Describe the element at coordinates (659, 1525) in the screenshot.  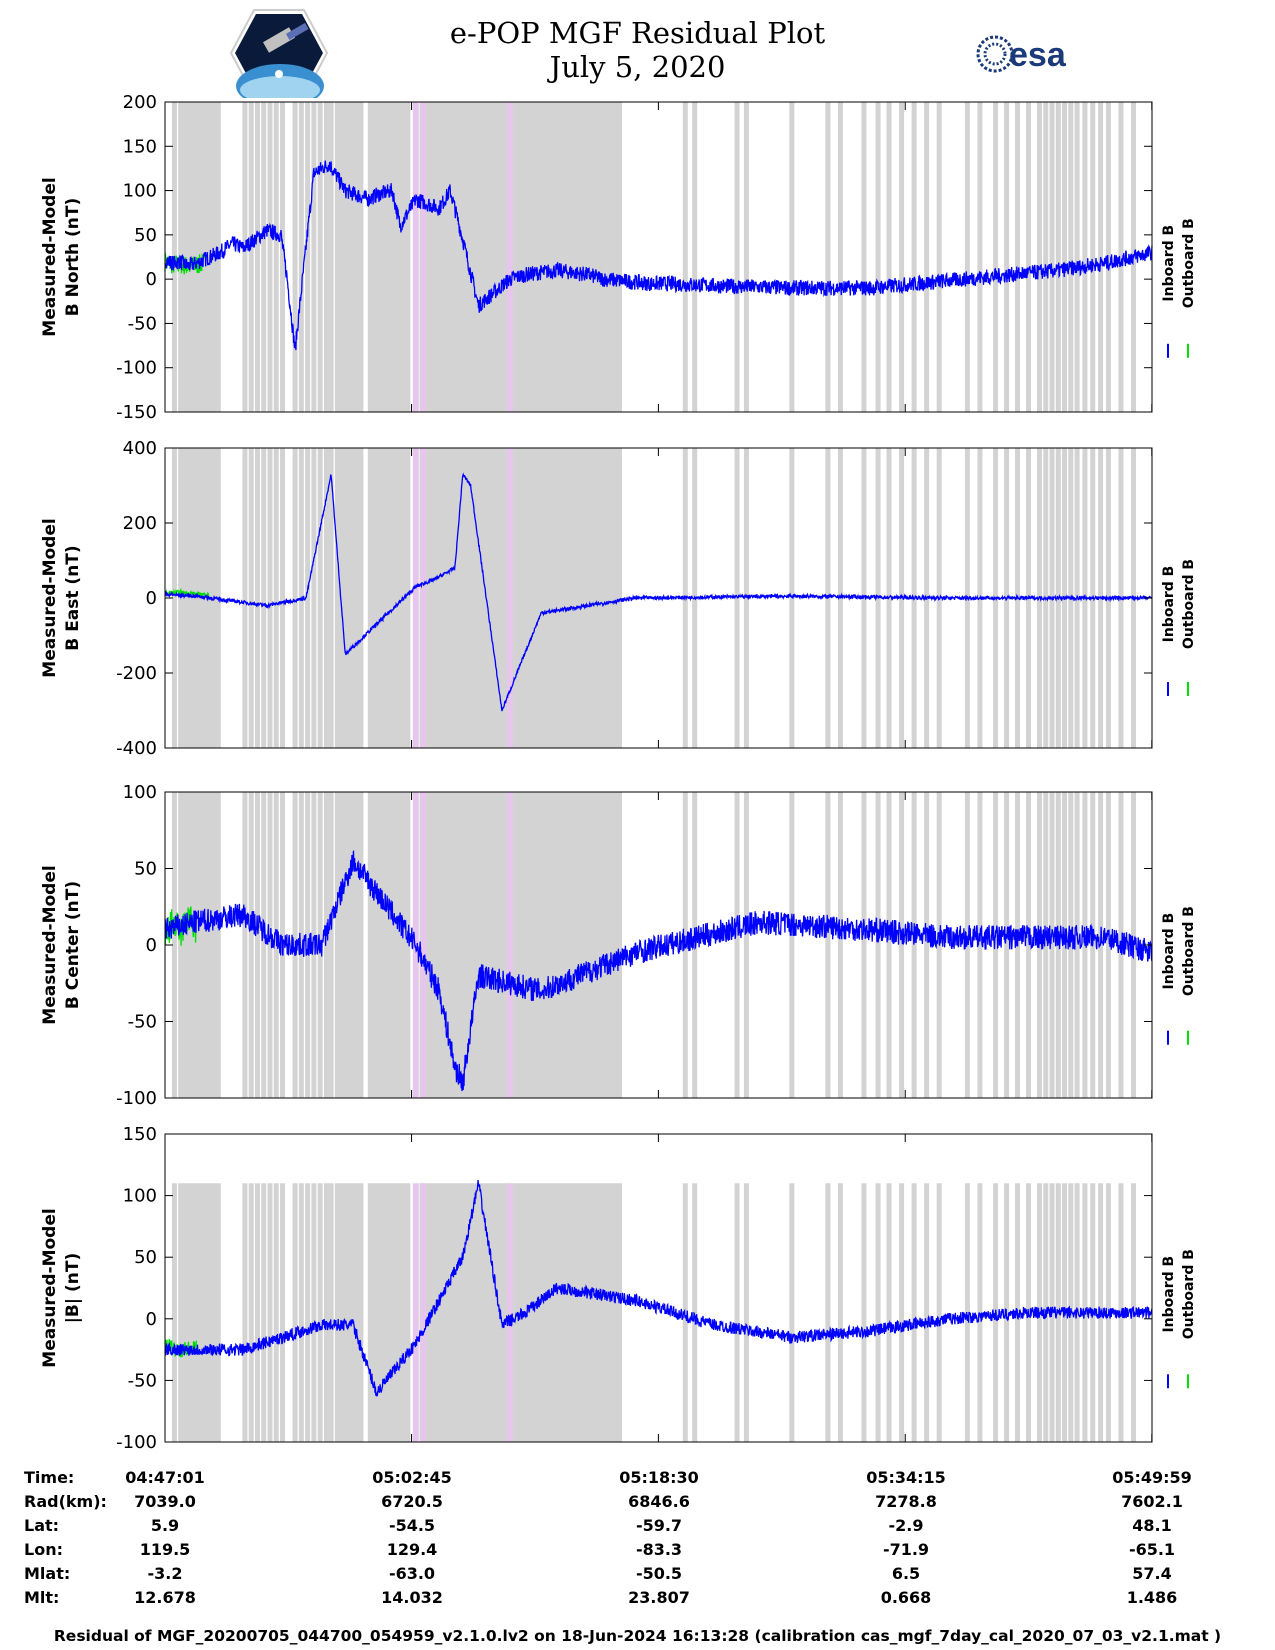
I see `lat-value: -59.7` at that location.